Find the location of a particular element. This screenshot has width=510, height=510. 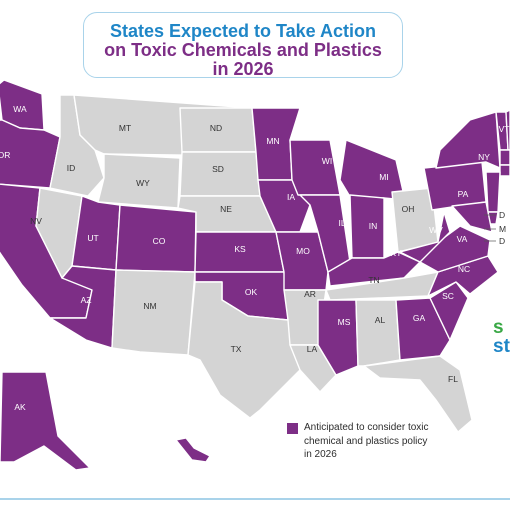

state-label-nc: NC is located at coordinates (464, 269).